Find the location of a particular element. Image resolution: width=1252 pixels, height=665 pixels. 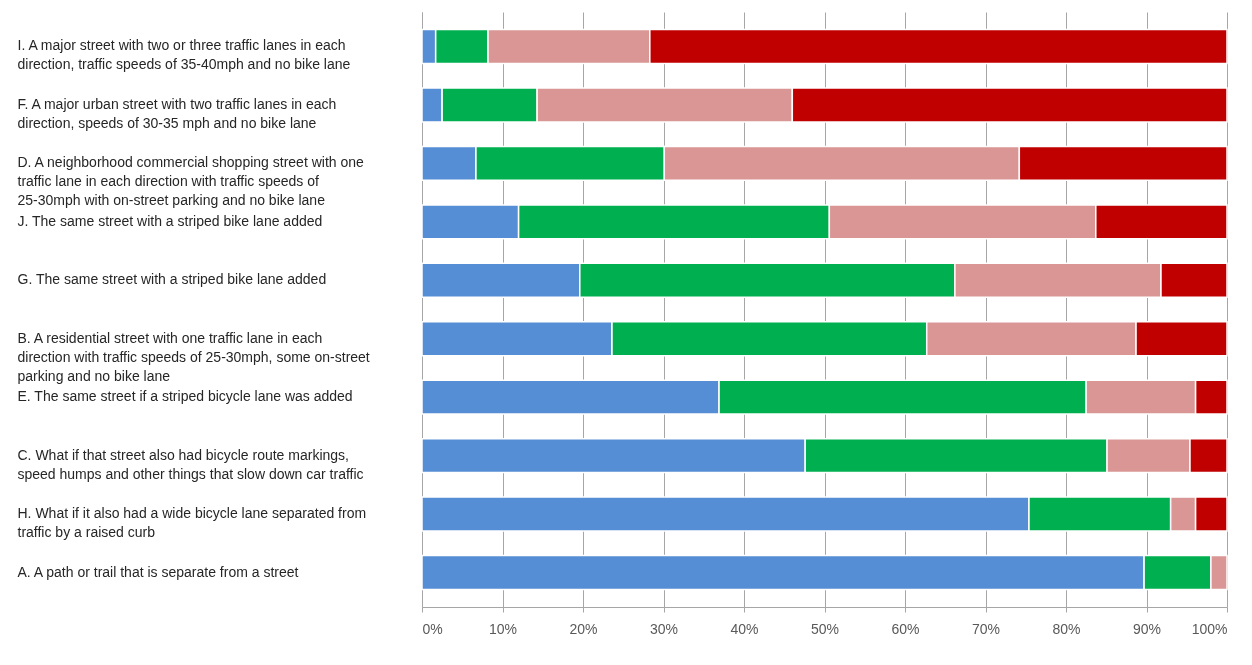

y-tick-label: F. A major urban street with two traffic lanes in each direction, speeds of 30-35 mph and no bike lane is located at coordinates (177, 113).